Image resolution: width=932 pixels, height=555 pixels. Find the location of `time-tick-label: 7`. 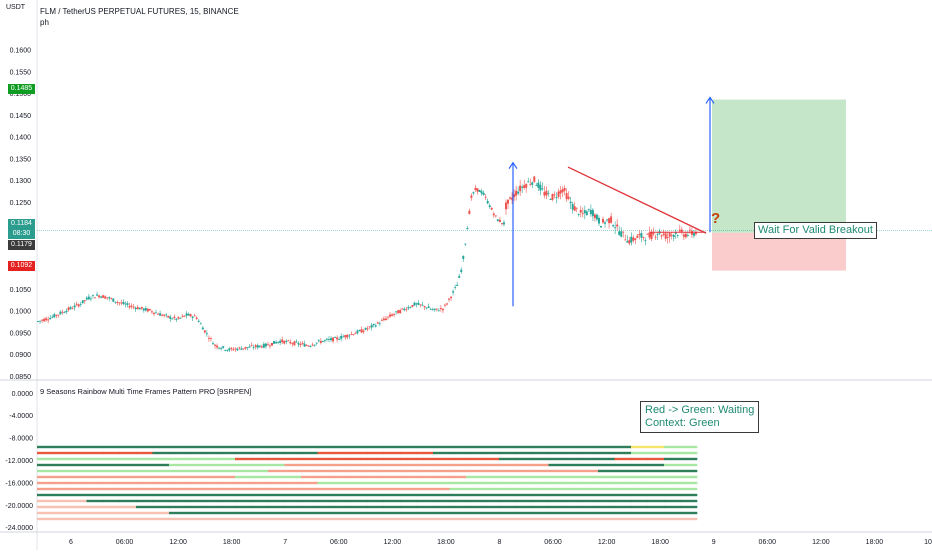

time-tick-label: 7 is located at coordinates (285, 542).